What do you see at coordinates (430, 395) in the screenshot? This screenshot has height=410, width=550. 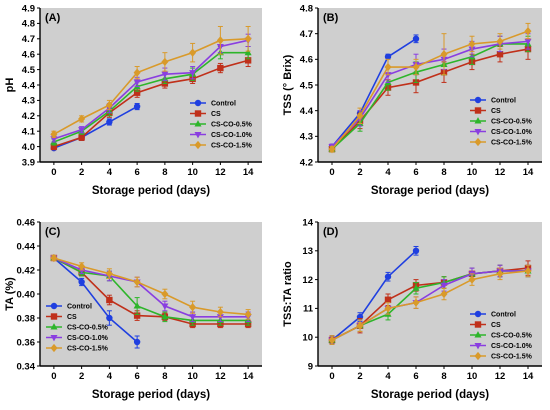 I see `x-axis-label: Storage period (days)` at bounding box center [430, 395].